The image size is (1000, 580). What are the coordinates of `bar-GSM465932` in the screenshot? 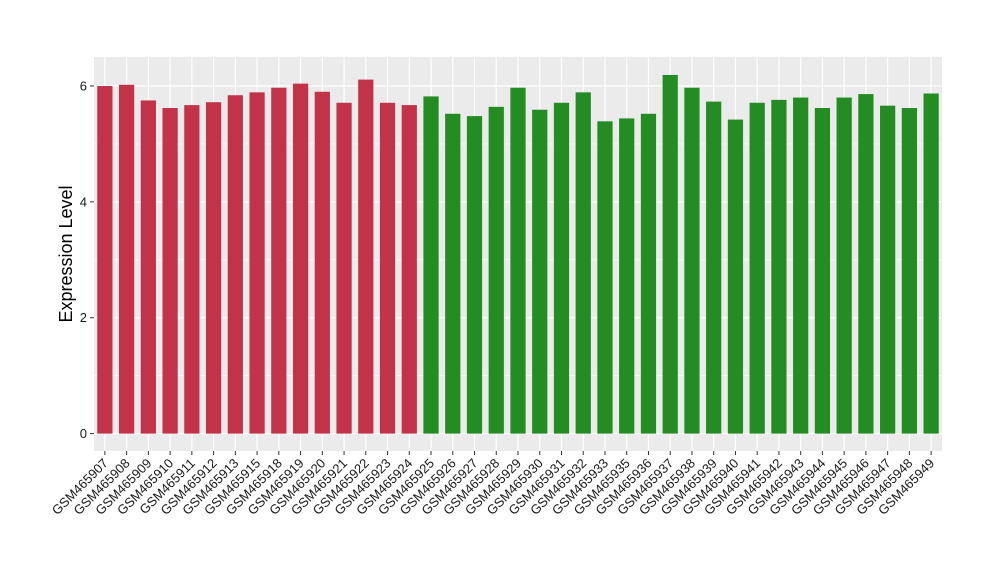 It's located at (583, 263).